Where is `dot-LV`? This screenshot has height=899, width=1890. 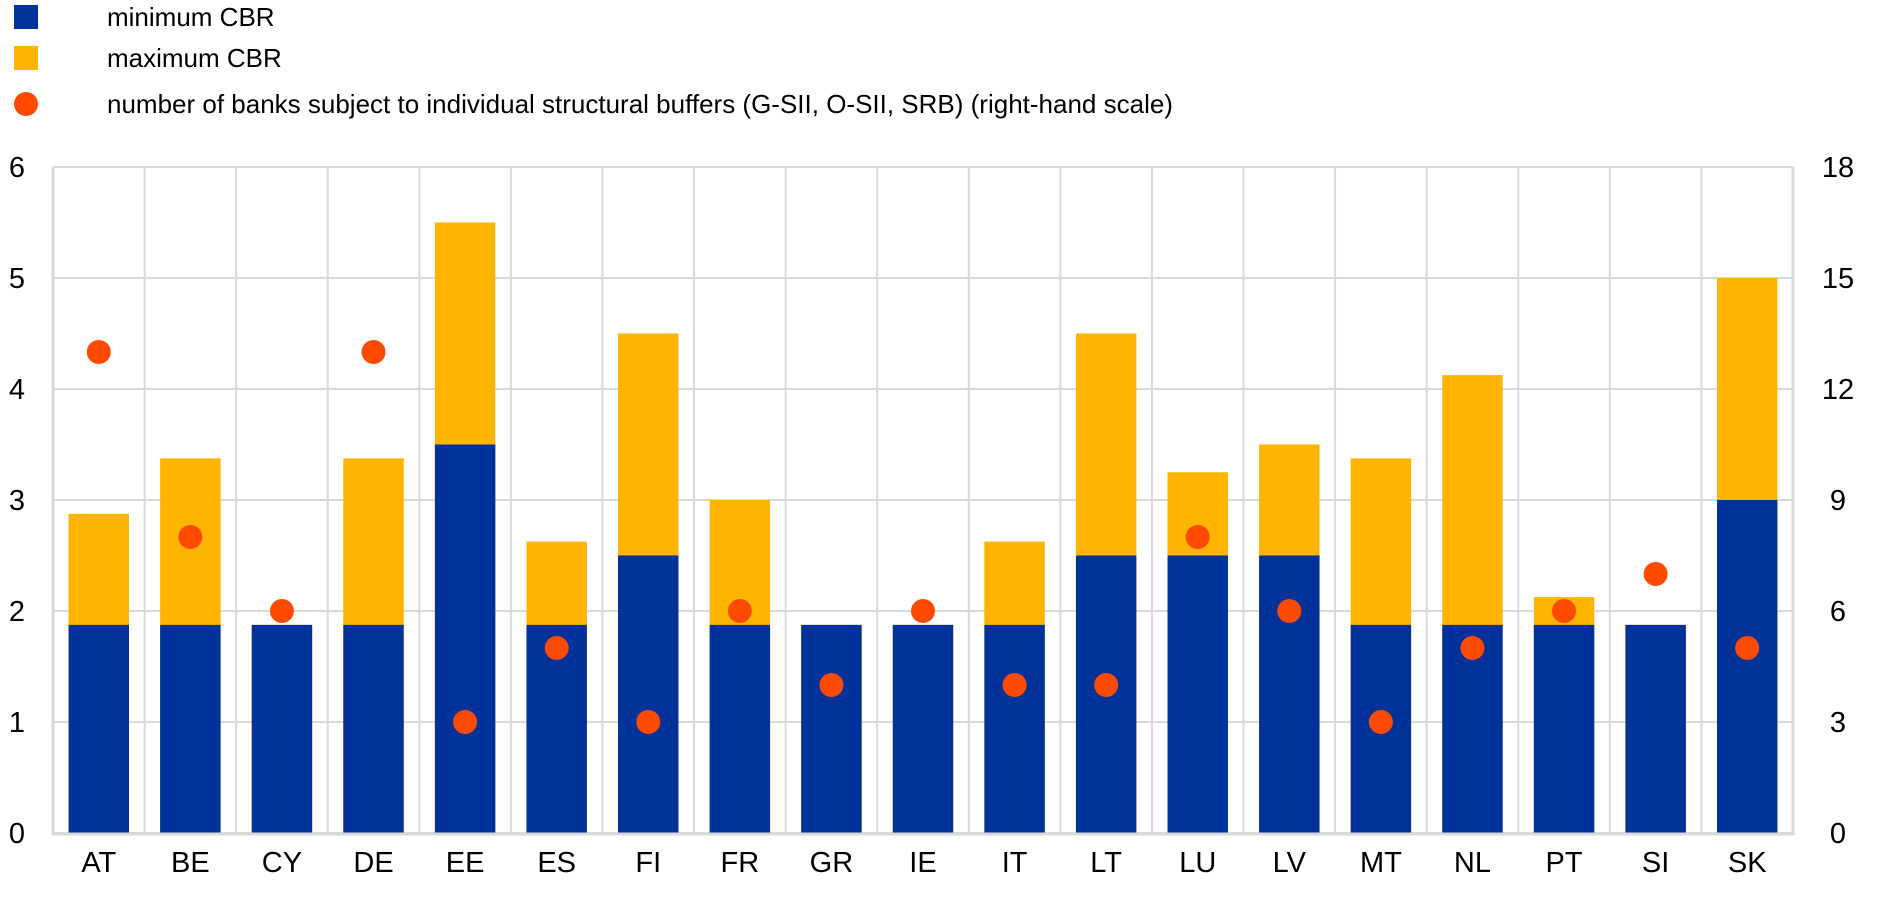
dot-LV is located at coordinates (1289, 611).